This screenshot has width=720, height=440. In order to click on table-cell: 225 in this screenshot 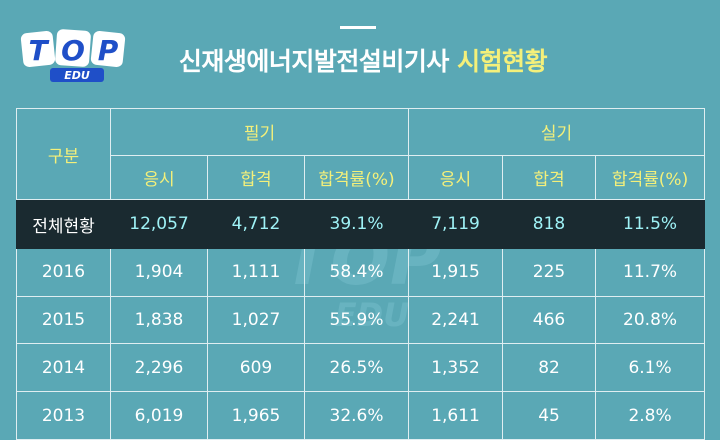, I will do `click(549, 272)`.